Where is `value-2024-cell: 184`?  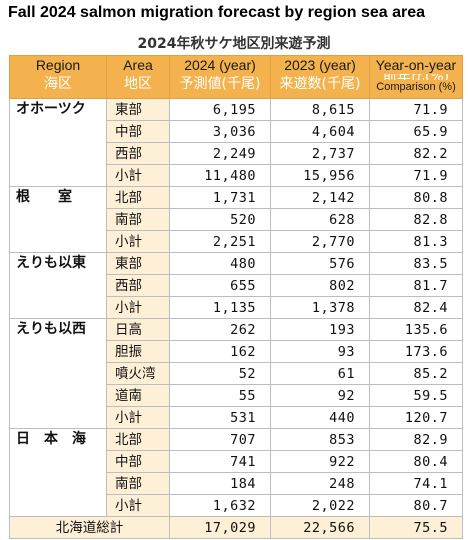 value-2024-cell: 184 is located at coordinates (220, 483).